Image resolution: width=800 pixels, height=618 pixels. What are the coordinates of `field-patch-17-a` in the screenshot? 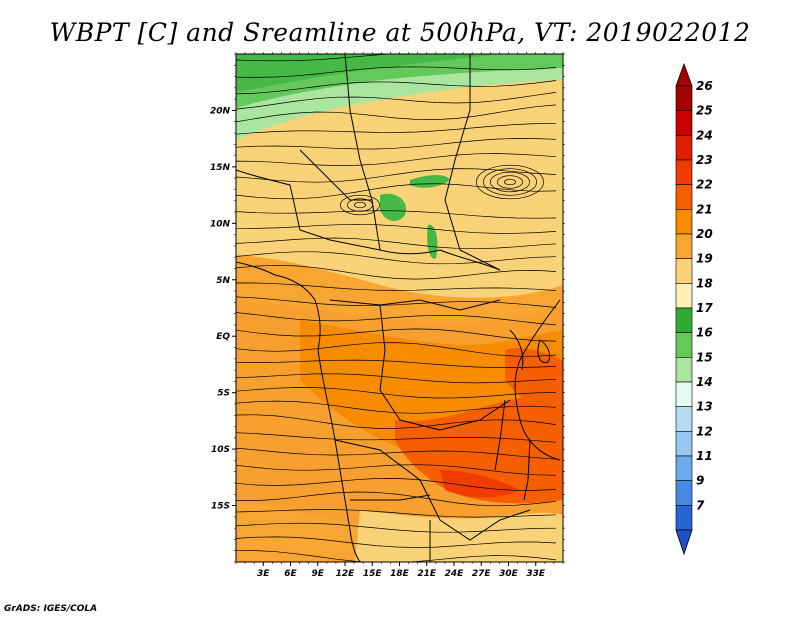 It's located at (393, 207).